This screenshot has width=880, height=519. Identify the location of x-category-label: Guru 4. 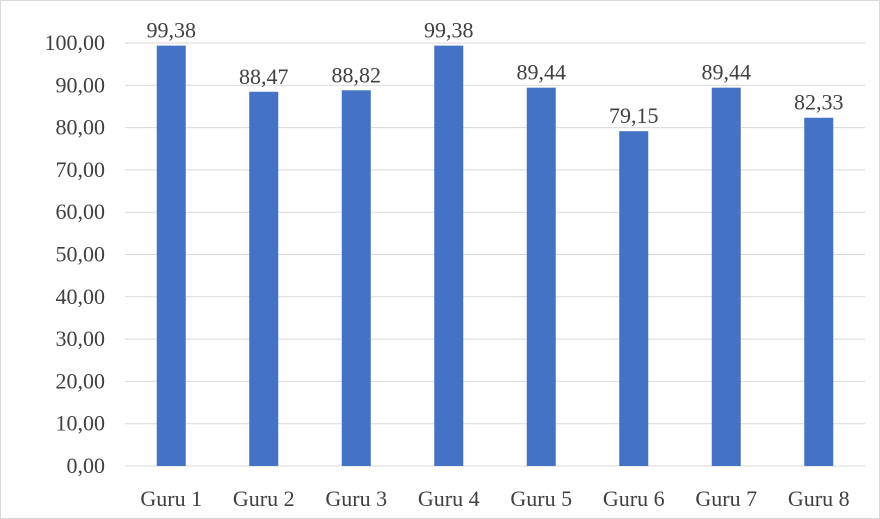
(449, 498).